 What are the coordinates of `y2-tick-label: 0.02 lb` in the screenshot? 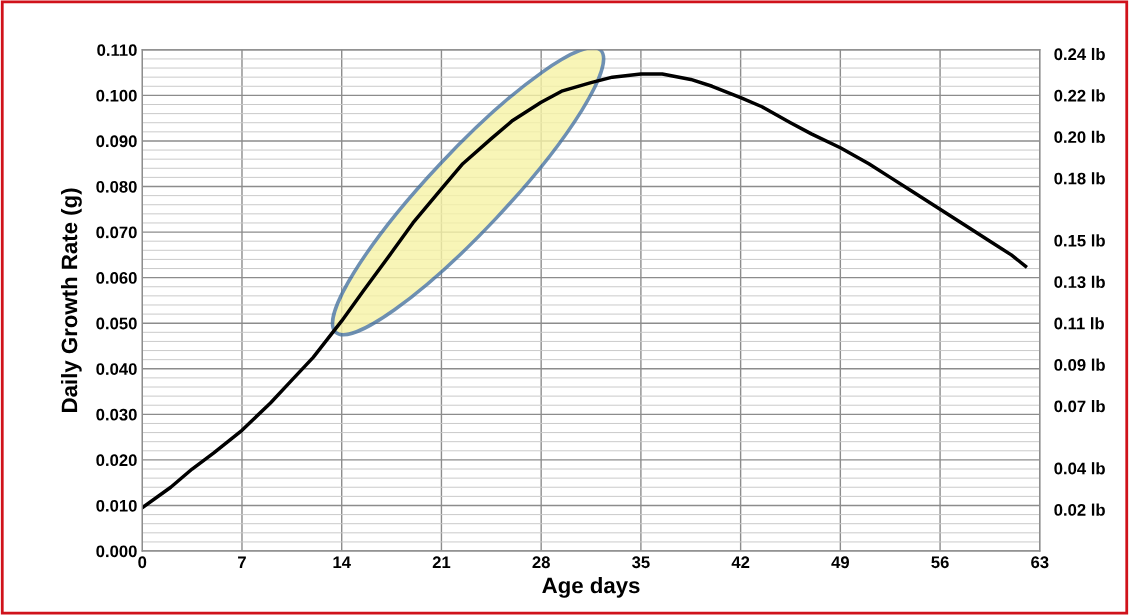 It's located at (1079, 509).